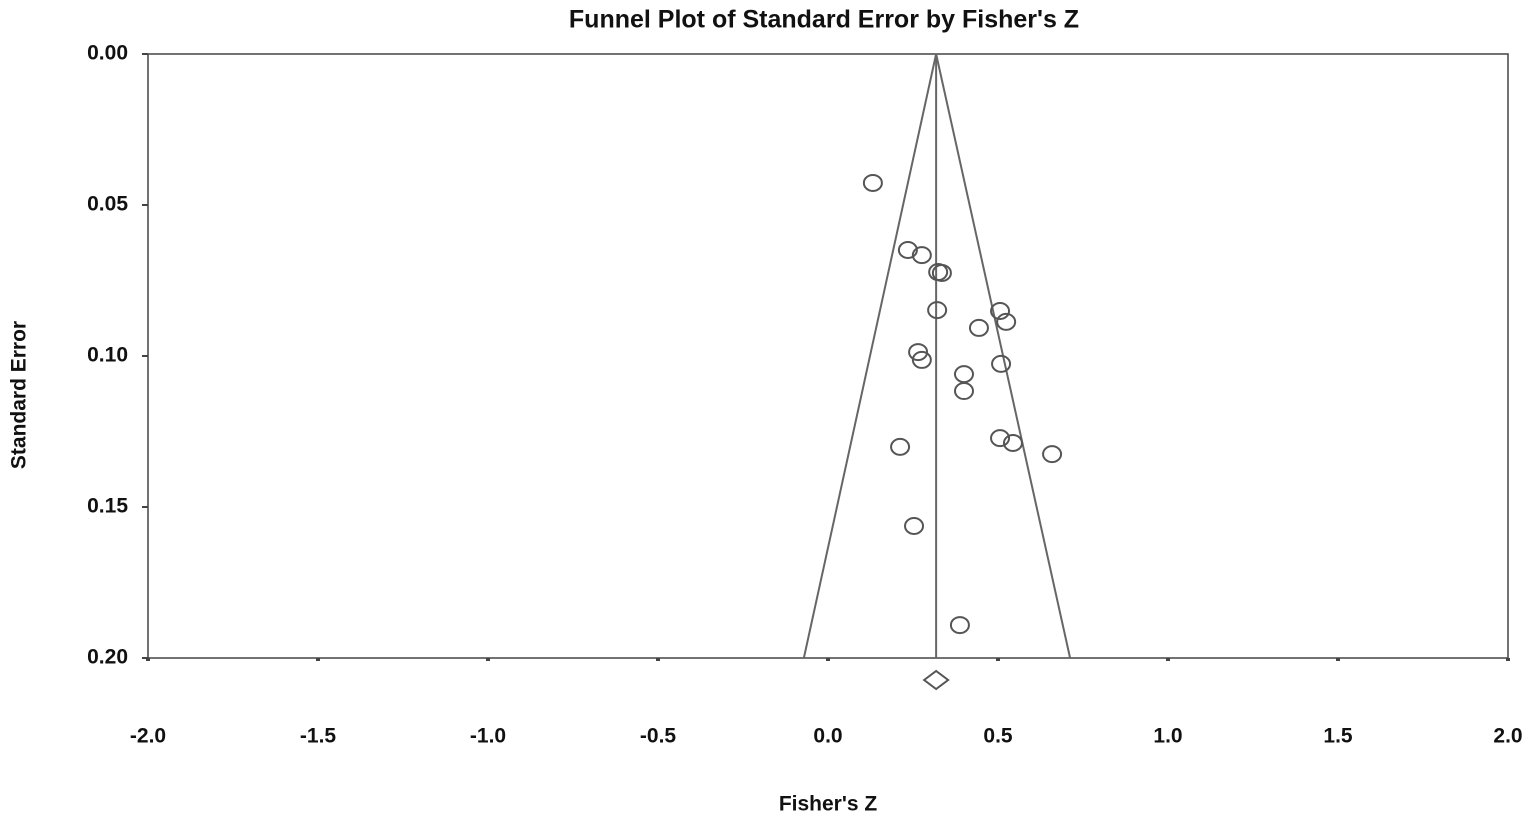 The width and height of the screenshot is (1537, 824). I want to click on y-tick-label: 0.20, so click(107, 657).